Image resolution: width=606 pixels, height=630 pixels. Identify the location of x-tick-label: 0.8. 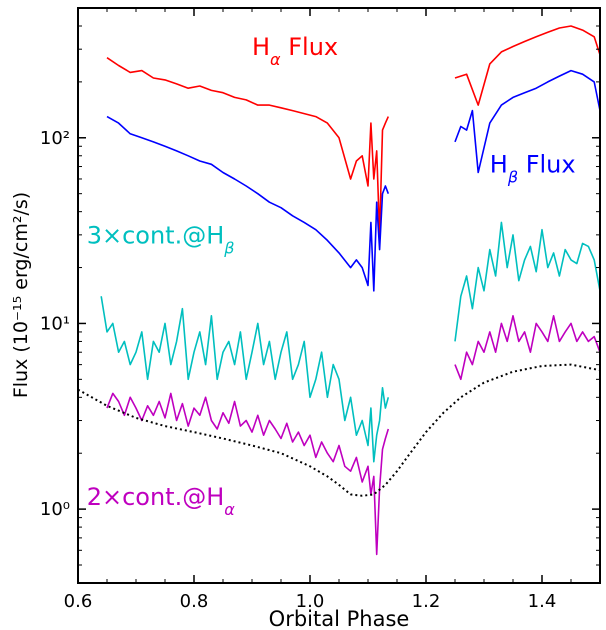
(194, 601).